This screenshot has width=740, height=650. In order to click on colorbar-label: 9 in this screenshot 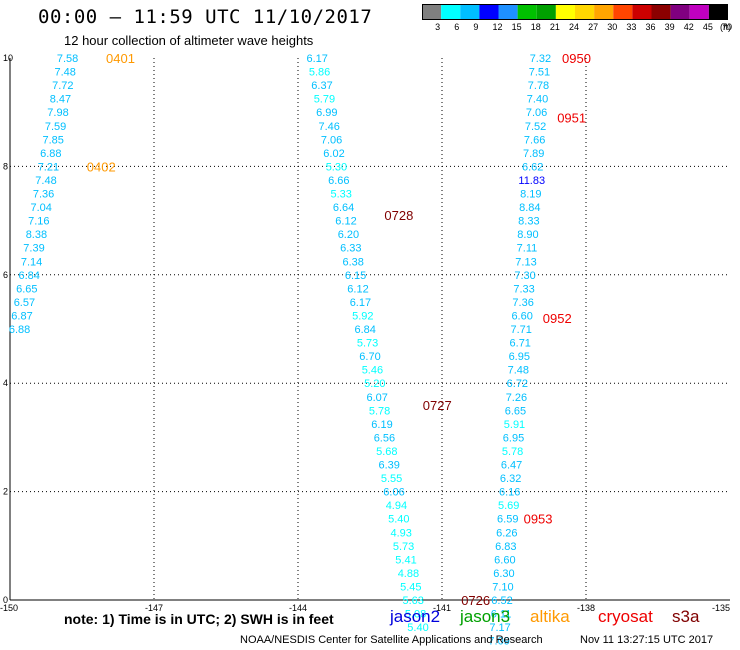, I will do `click(476, 27)`.